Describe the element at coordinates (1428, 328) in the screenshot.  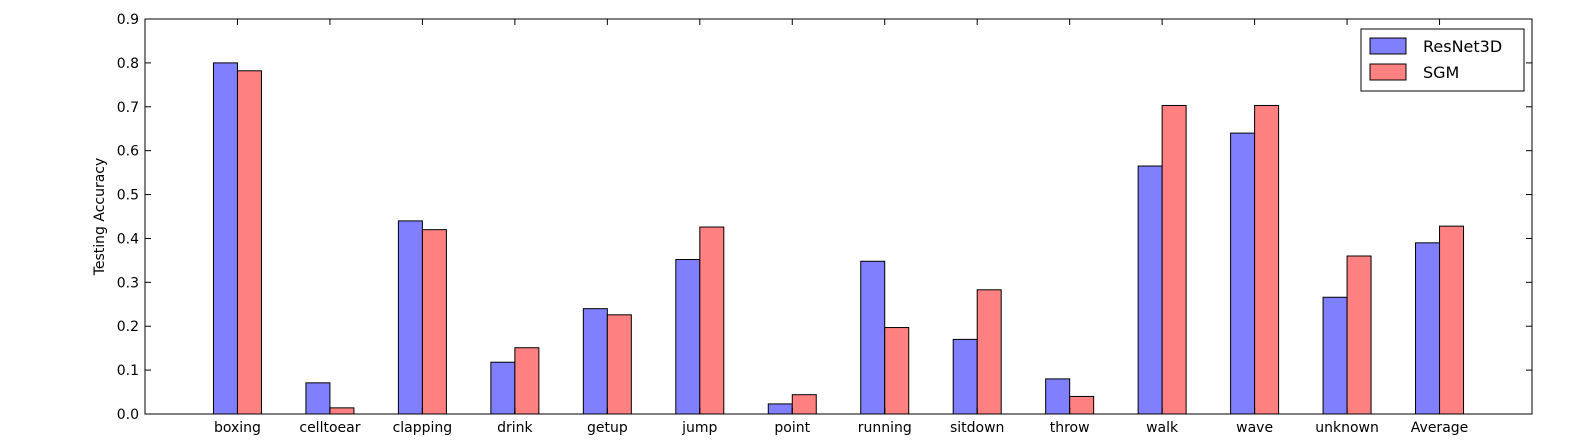
I see `bar-resnet3d-average` at that location.